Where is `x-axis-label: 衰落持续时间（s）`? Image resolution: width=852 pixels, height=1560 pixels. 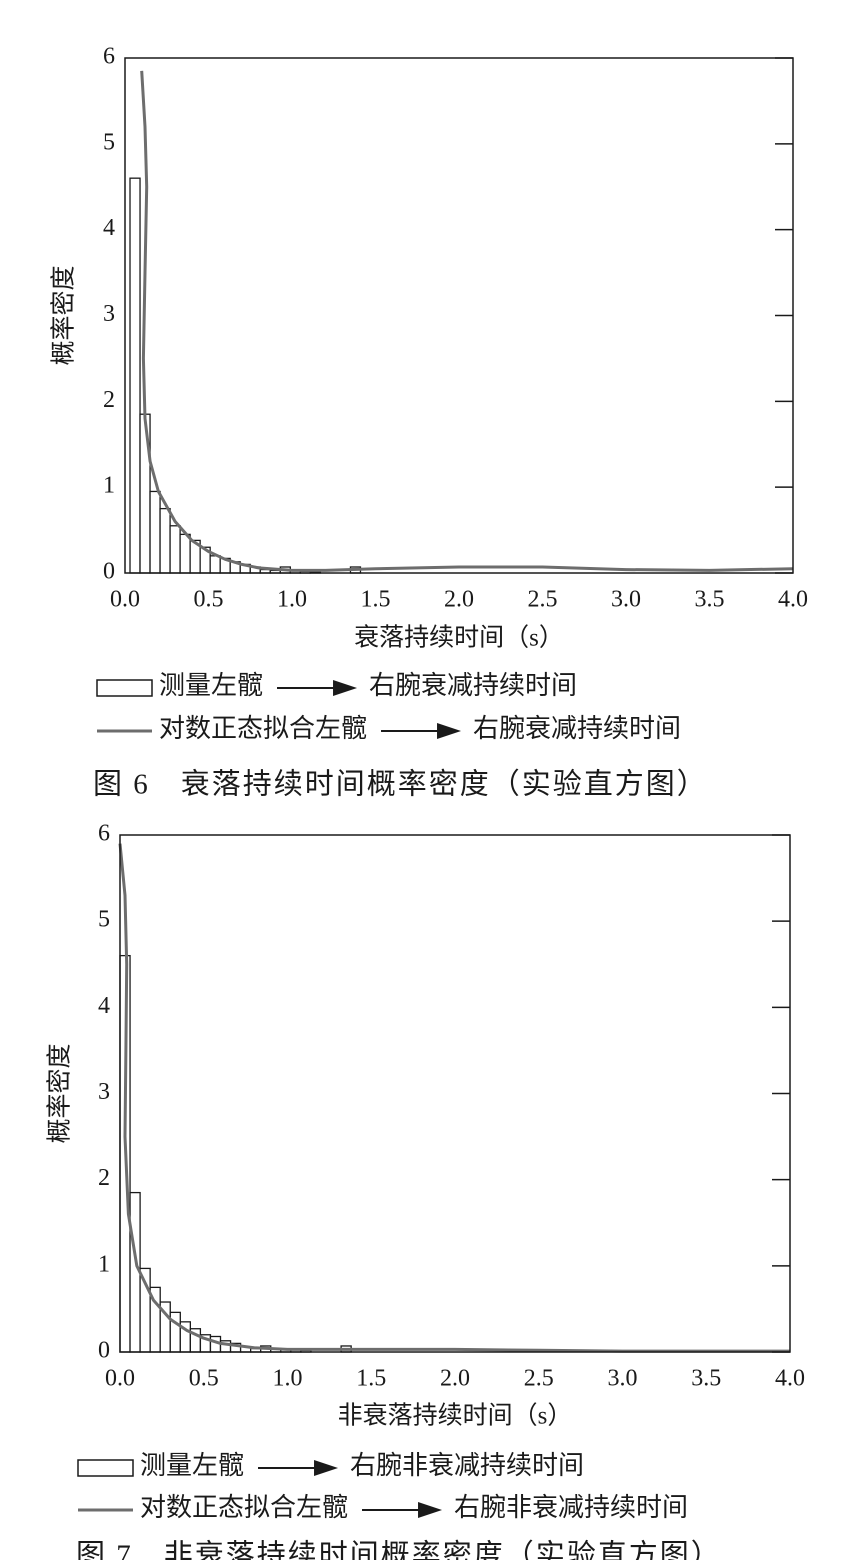 x-axis-label: 衰落持续时间（s） is located at coordinates (459, 638).